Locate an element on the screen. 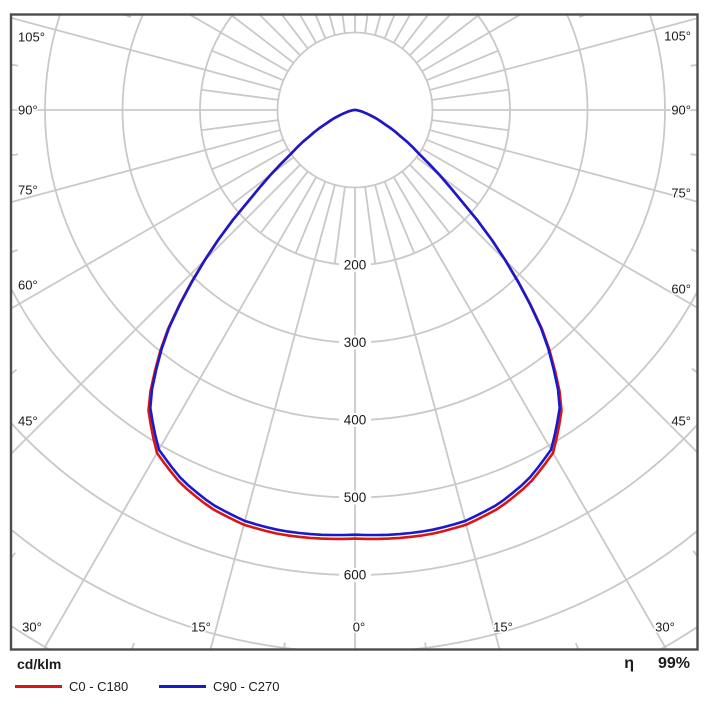 The width and height of the screenshot is (720, 708). light-output-ratio: η 99% is located at coordinates (657, 664).